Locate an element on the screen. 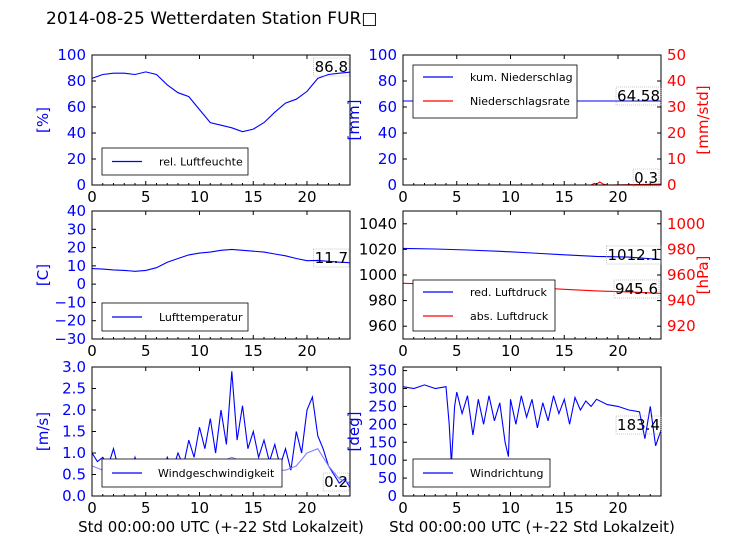 This screenshot has width=736, height=552. legend-label: Windgeschwindigkeit is located at coordinates (216, 473).